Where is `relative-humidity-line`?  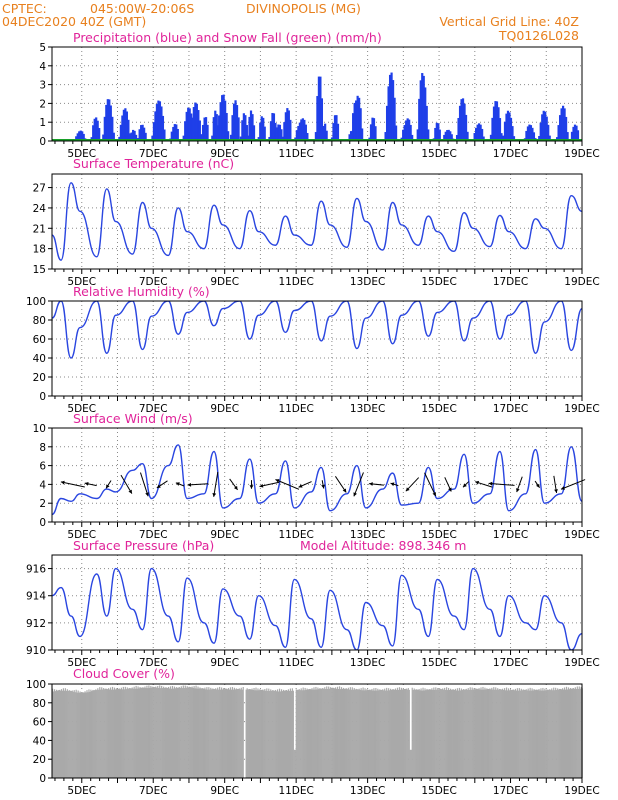 relative-humidity-line is located at coordinates (317, 330).